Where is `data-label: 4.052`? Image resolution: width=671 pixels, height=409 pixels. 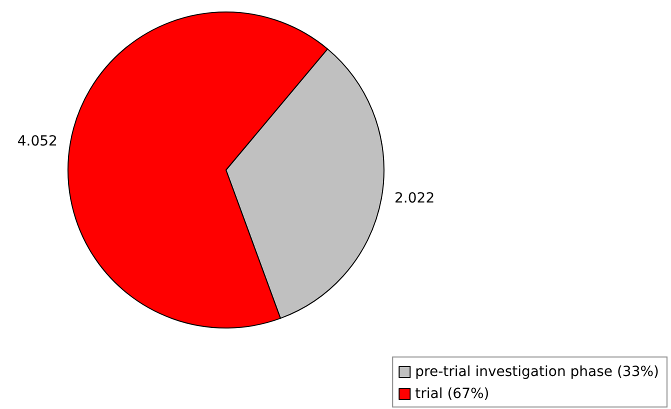 data-label: 4.052 is located at coordinates (37, 141).